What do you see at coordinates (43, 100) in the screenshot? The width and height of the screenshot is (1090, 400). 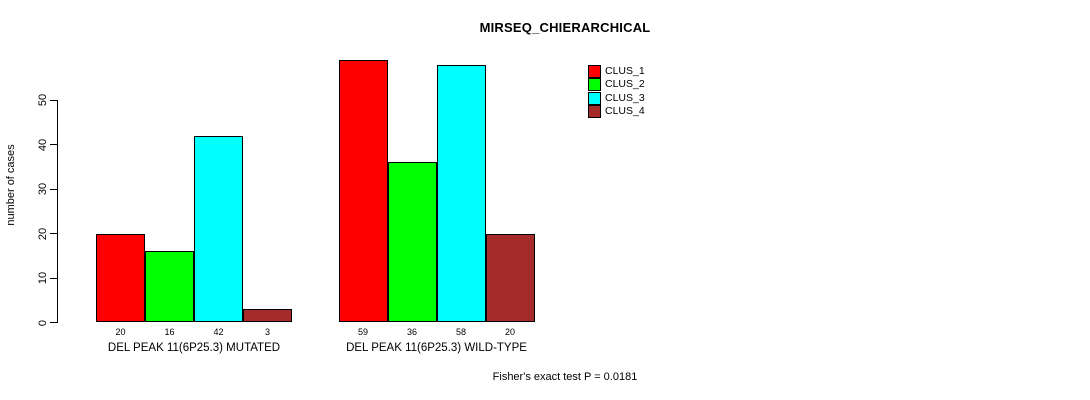 I see `y-tick-label: 50` at bounding box center [43, 100].